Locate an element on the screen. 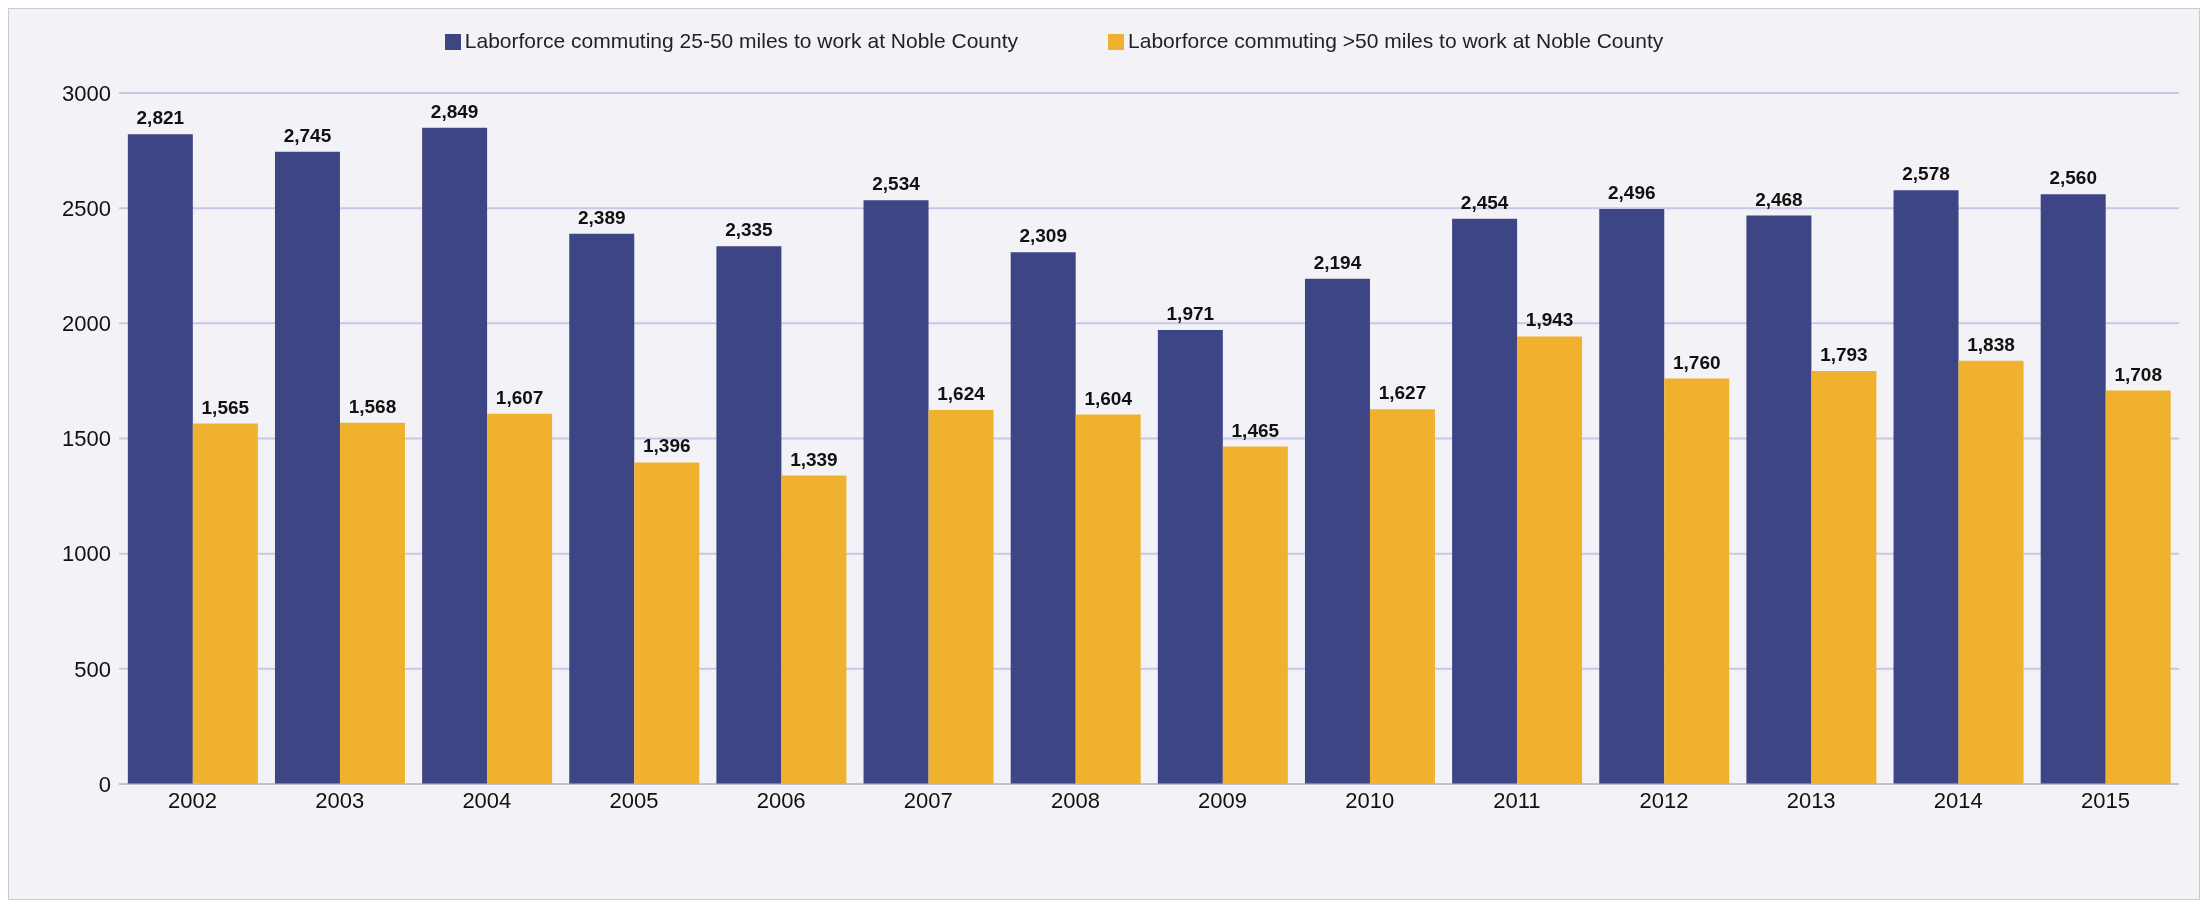 This screenshot has width=2207, height=906. data-label: 1,627 is located at coordinates (1402, 393).